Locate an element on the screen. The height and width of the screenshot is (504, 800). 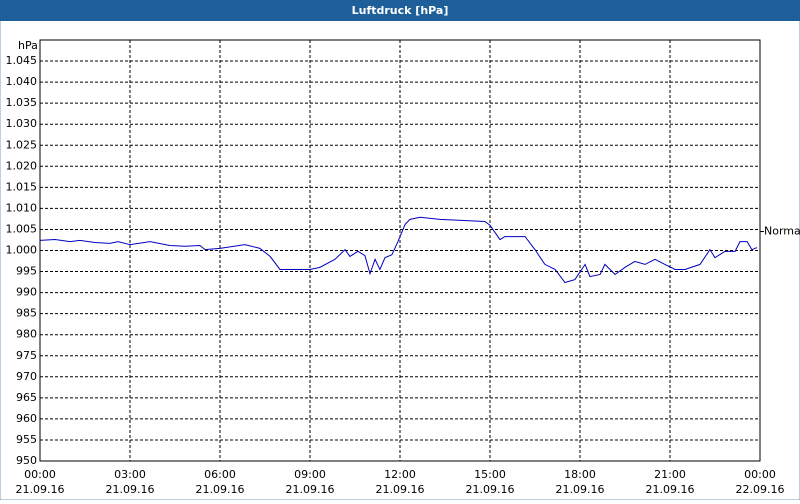
y-tick-label: 980 is located at coordinates (26, 334).